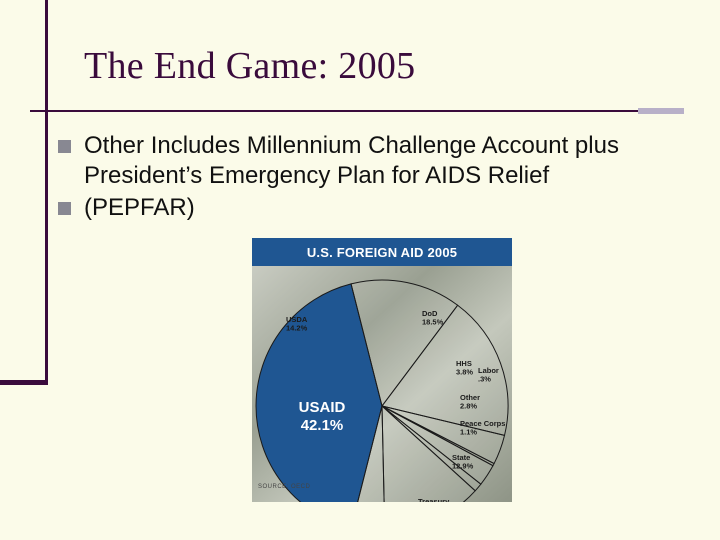  What do you see at coordinates (464, 363) in the screenshot?
I see `slice-name-label-hhs: HHS` at bounding box center [464, 363].